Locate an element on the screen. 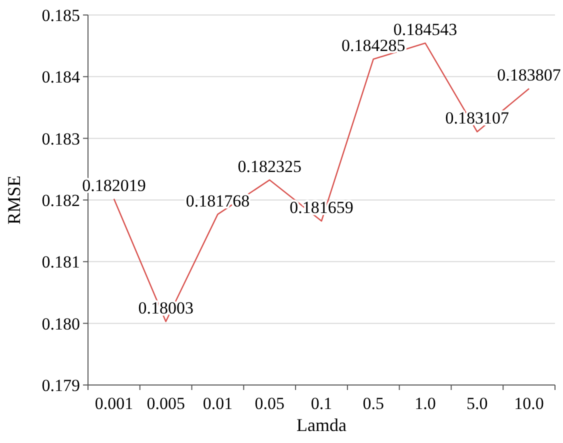 This screenshot has width=563, height=443. y-axis-title: RMSE is located at coordinates (14, 200).